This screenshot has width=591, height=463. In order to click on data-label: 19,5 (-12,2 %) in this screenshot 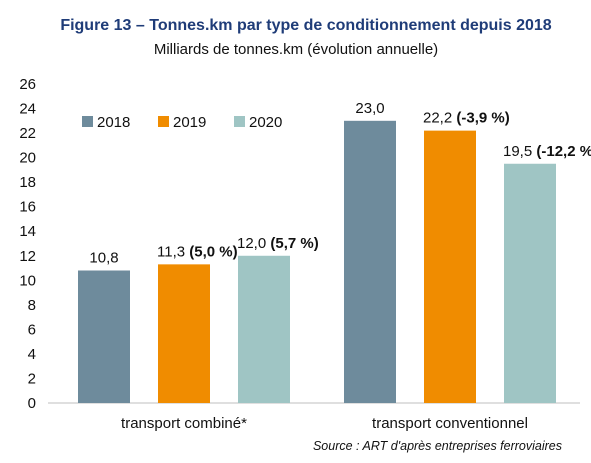, I will do `click(547, 151)`.